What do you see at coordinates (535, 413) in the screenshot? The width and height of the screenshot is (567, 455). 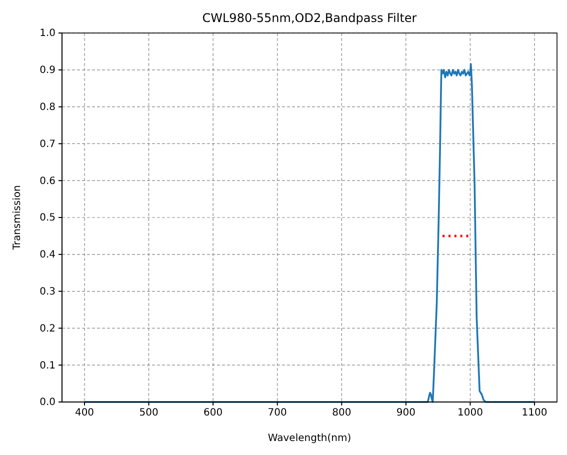 I see `x-tick-label: 1100` at bounding box center [535, 413].